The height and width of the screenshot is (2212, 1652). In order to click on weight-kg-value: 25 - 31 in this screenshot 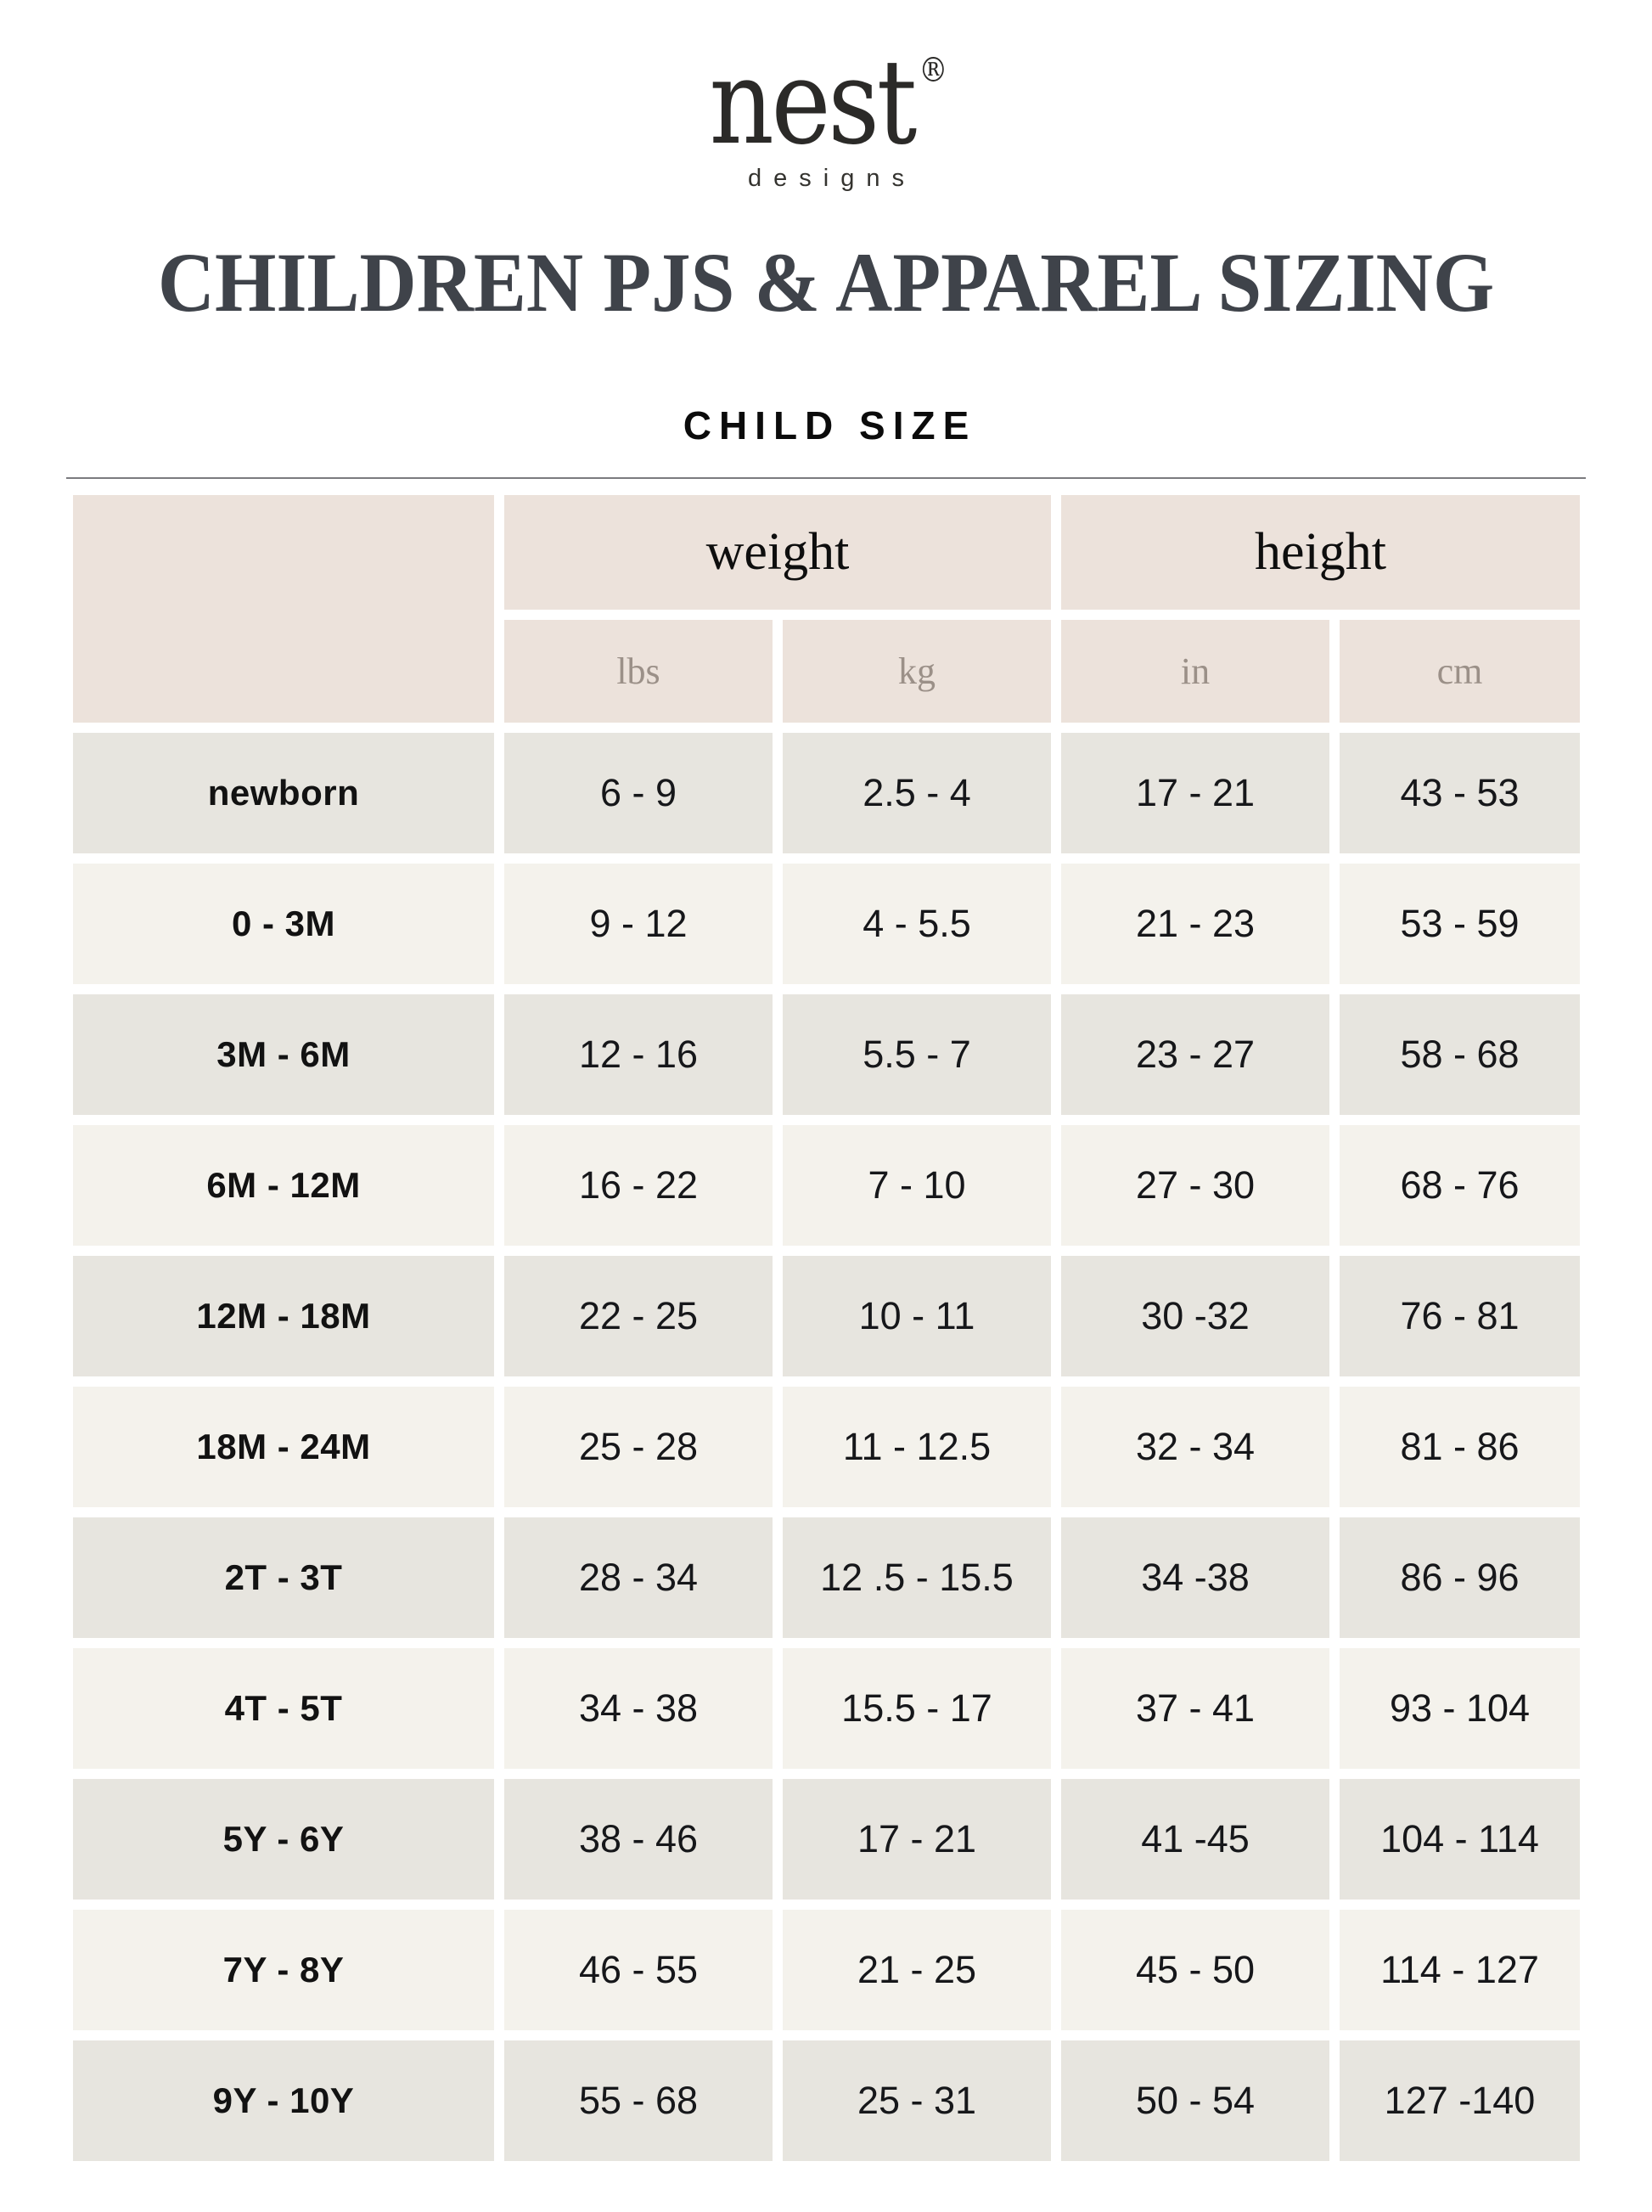, I will do `click(917, 2100)`.